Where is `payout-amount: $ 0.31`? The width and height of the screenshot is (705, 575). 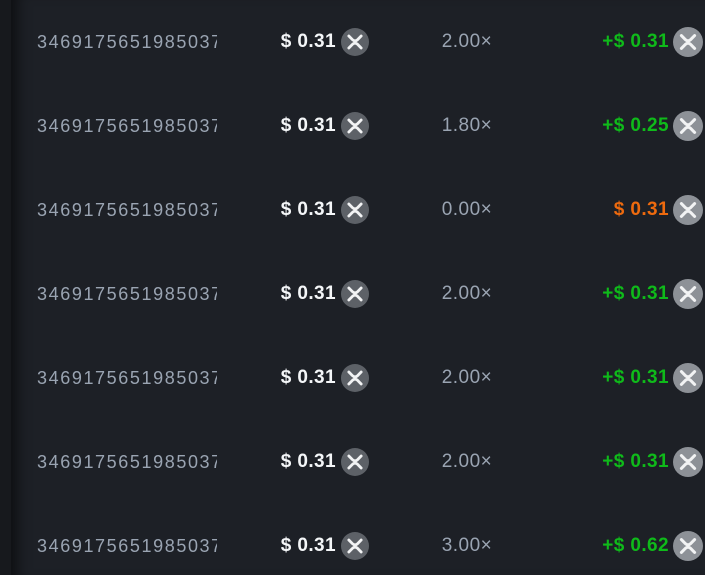
payout-amount: $ 0.31 is located at coordinates (641, 209).